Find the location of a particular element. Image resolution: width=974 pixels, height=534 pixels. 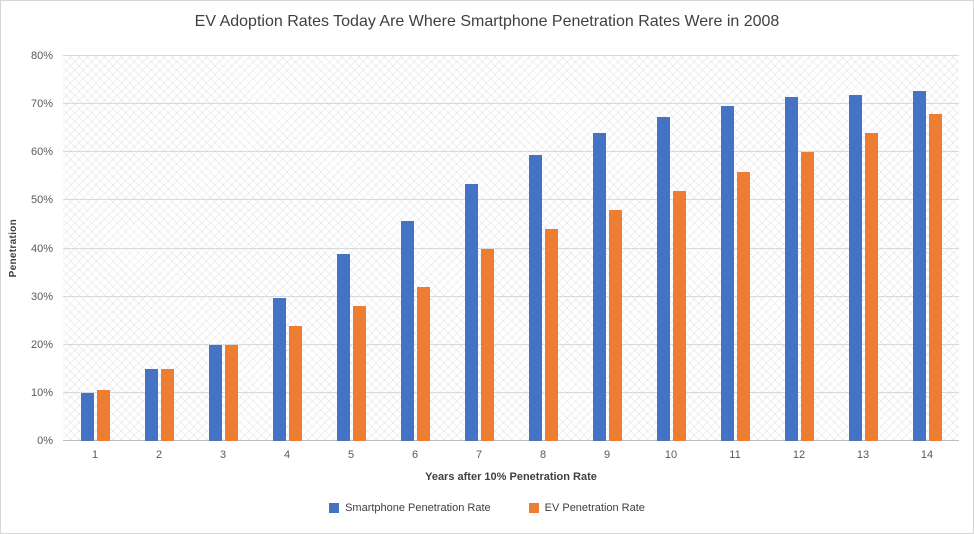

x-tick-label: 14 is located at coordinates (927, 455).